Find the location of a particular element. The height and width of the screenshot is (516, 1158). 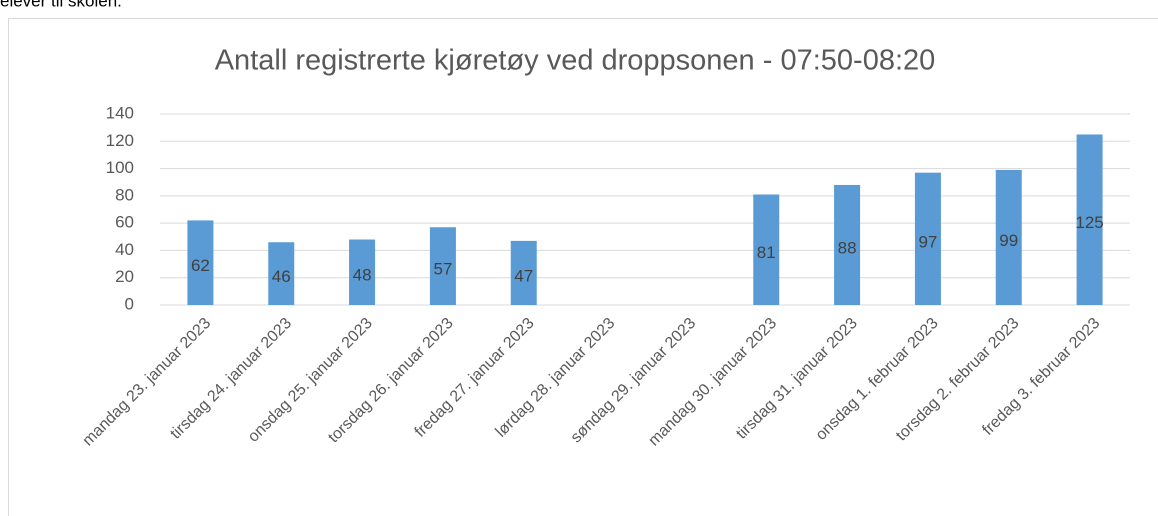

y-tick-label: 100 is located at coordinates (120, 167).